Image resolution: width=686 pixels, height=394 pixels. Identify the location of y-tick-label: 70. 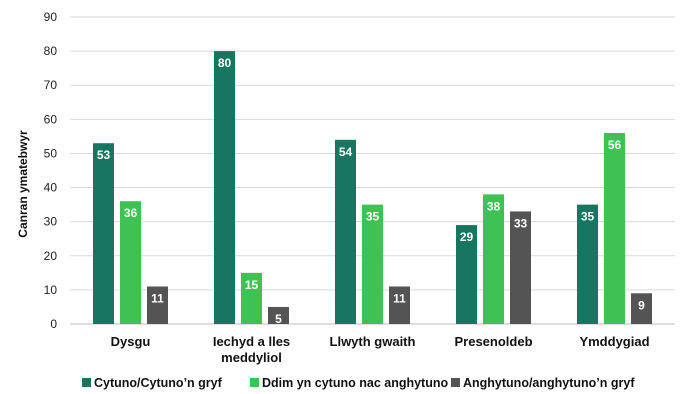
(51, 85).